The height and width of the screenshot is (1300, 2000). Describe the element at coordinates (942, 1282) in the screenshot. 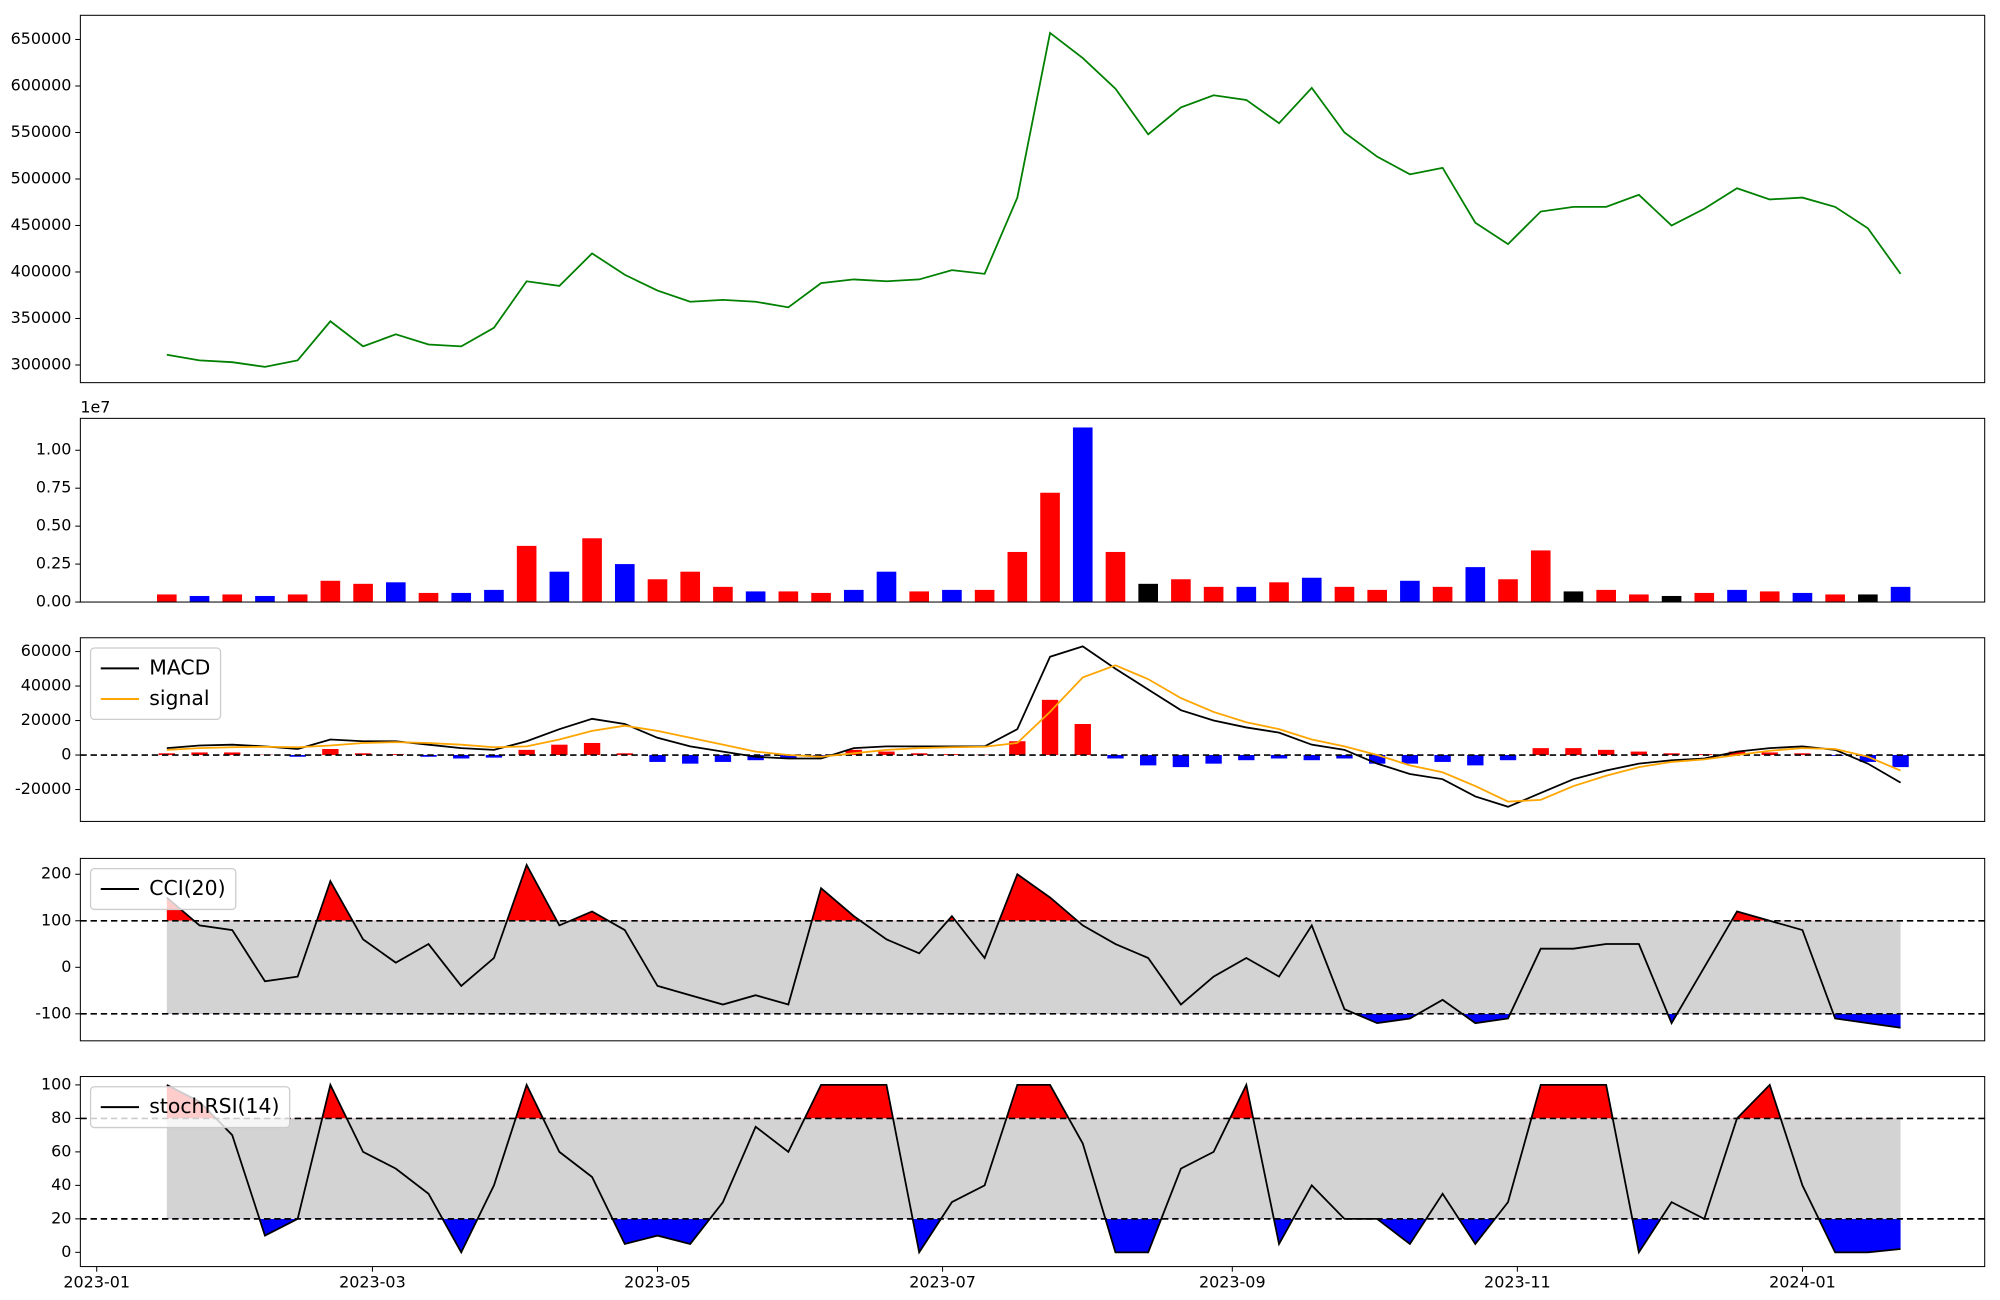

I see `x-tick-label: 2023-07` at that location.